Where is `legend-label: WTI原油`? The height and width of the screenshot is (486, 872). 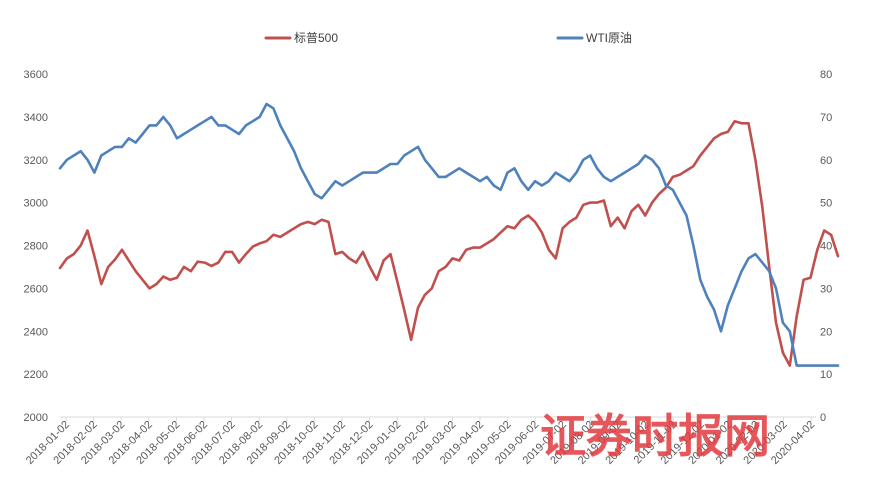
legend-label: WTI原油 is located at coordinates (609, 38).